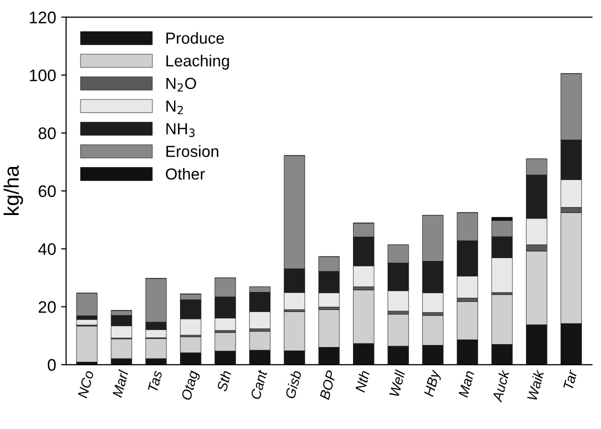  I want to click on y-axis-title: kg/ha, so click(14, 190).